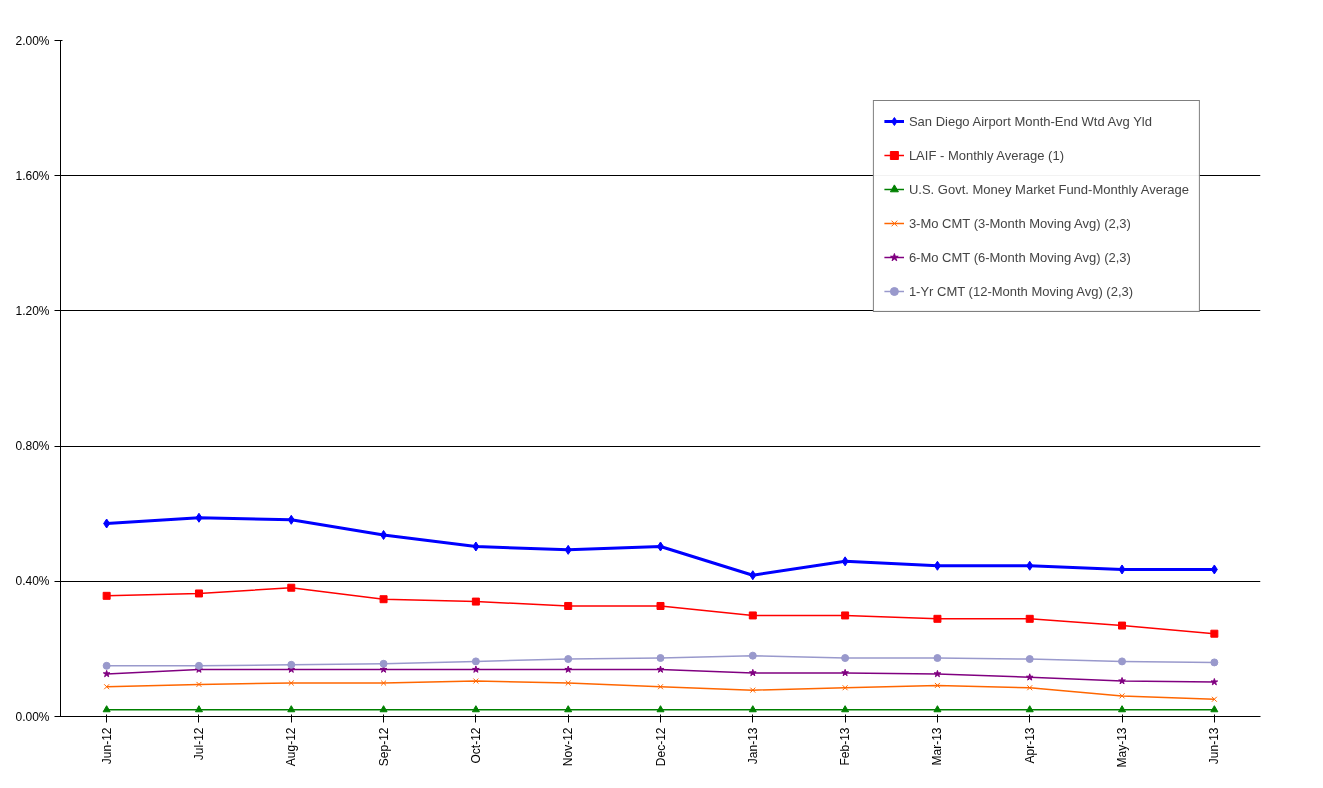  Describe the element at coordinates (1214, 746) in the screenshot. I see `x-tick-label: Jun-13` at that location.